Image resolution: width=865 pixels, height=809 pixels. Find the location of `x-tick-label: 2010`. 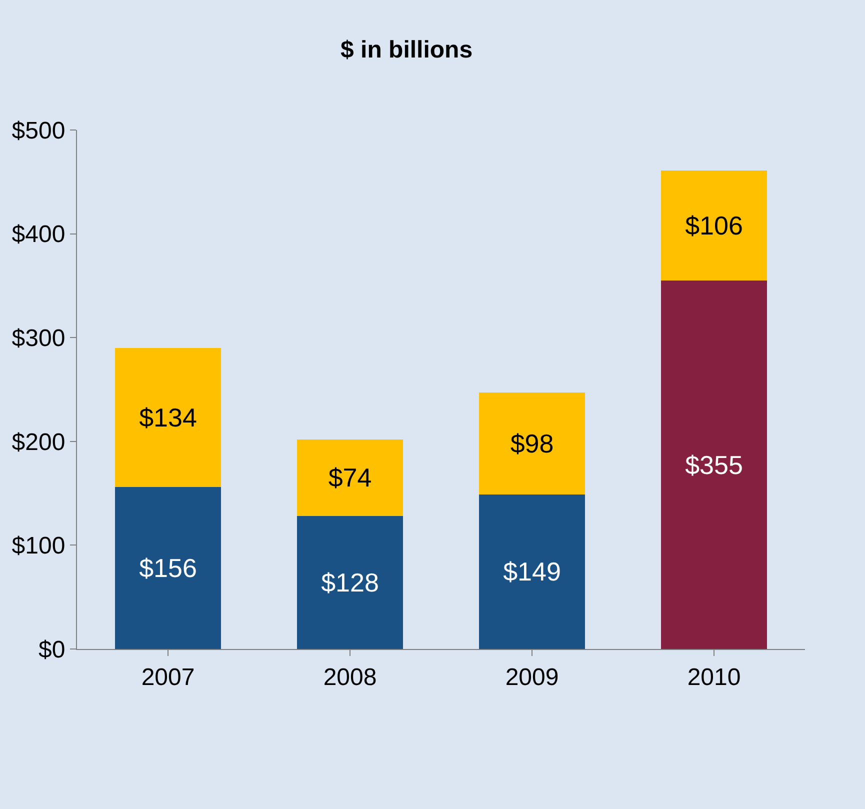

x-tick-label: 2010 is located at coordinates (714, 677).